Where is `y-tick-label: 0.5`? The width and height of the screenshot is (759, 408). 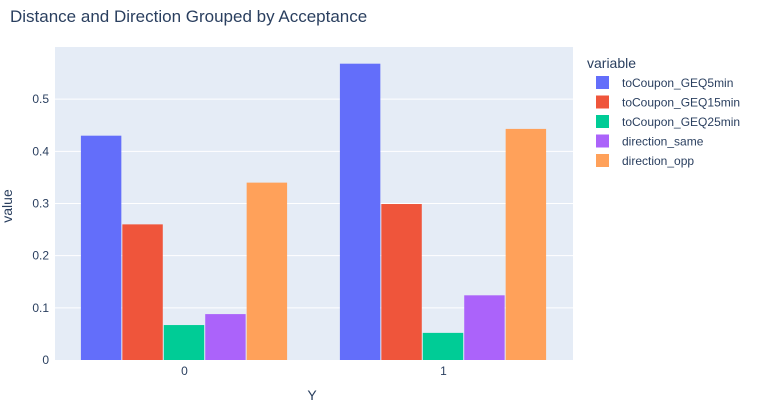
y-tick-label: 0.5 is located at coordinates (40, 99).